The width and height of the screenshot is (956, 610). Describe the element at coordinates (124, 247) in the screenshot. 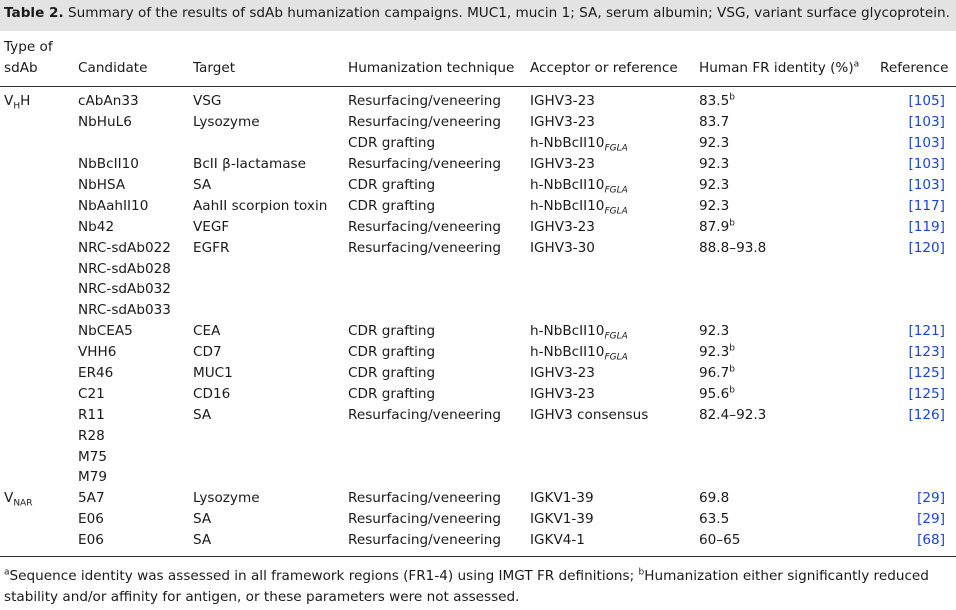

I see `cell-candidate: NRC-sdAb022` at that location.